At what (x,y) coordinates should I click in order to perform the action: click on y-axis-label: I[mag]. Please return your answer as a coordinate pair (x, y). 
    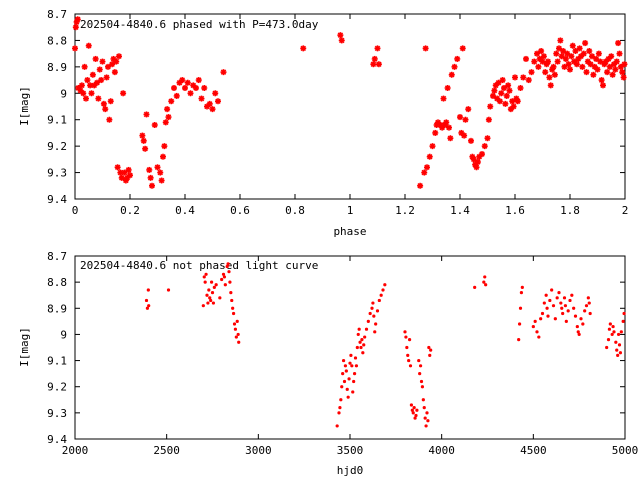
    Looking at the image, I should click on (24, 106).